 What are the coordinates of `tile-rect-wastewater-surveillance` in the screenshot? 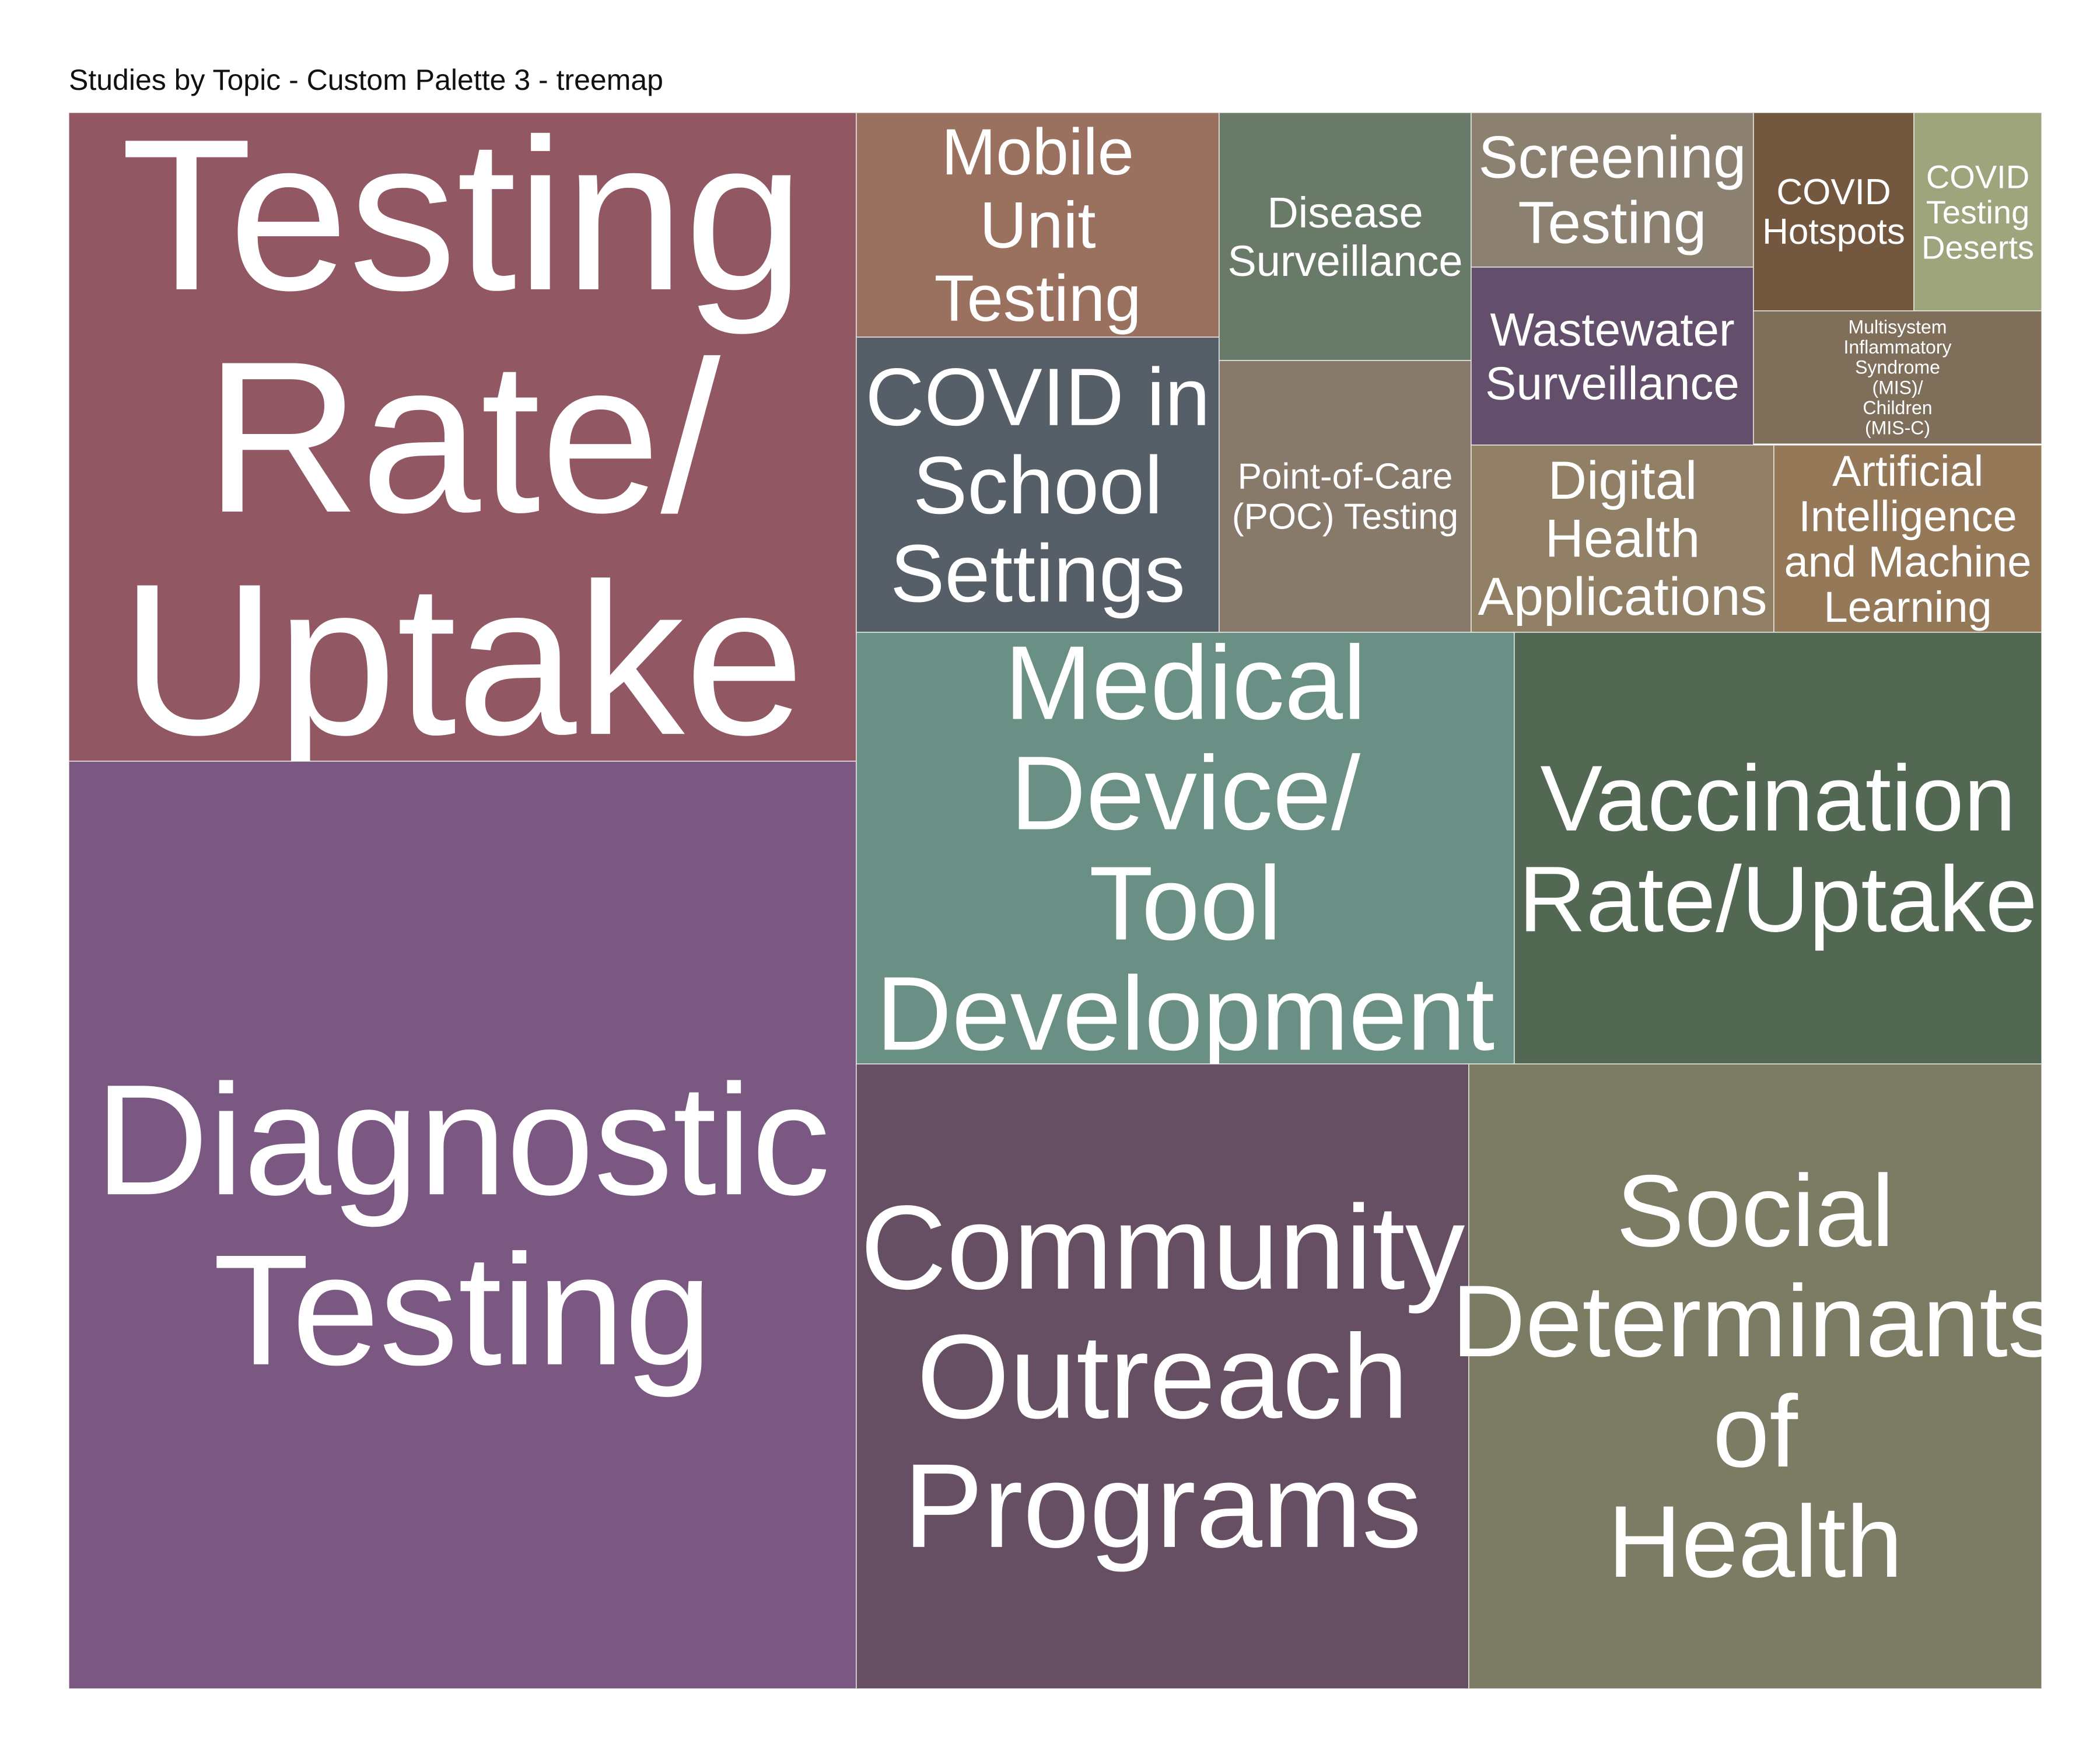 It's located at (1612, 356).